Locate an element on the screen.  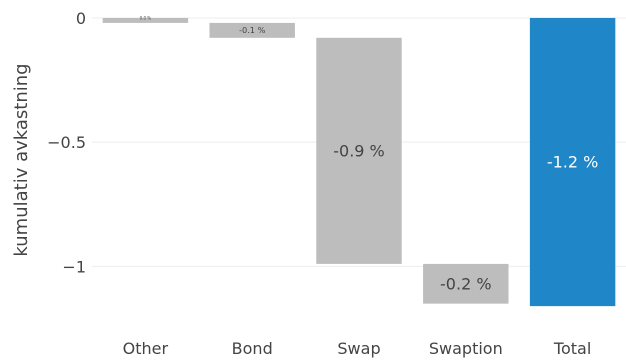
y-axis-ticks: 0 −0.5 −1 is located at coordinates (66, 142).